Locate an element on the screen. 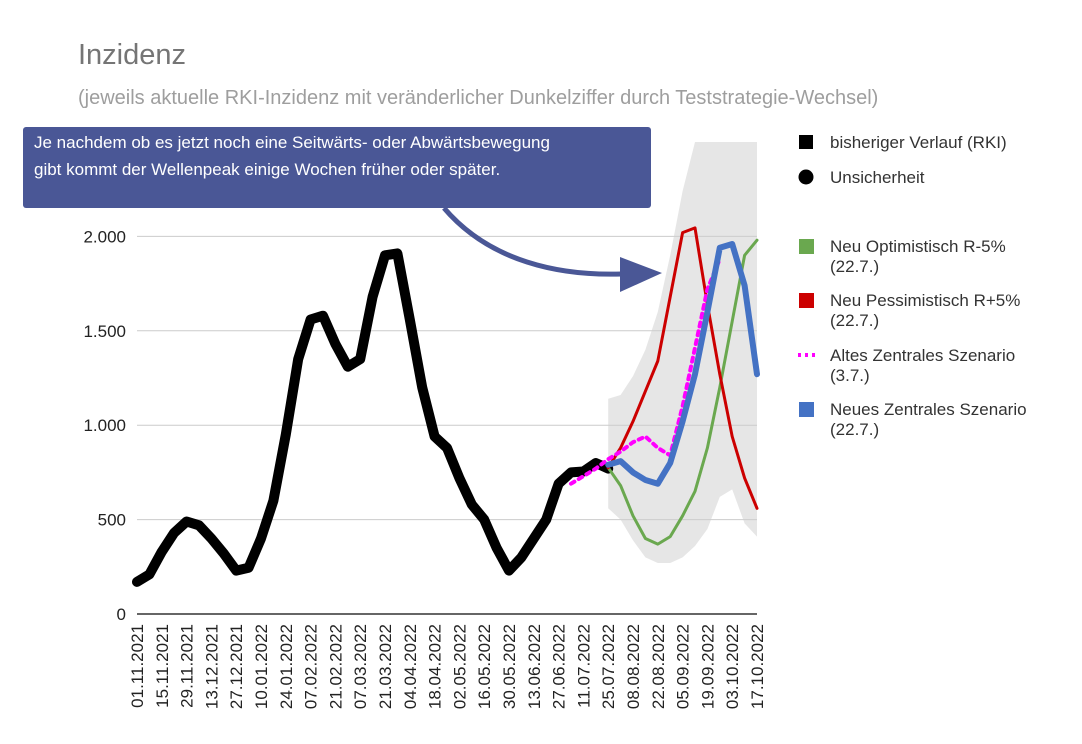 Image resolution: width=1082 pixels, height=744 pixels. x-tick-label: 01.11.2021 is located at coordinates (137, 666).